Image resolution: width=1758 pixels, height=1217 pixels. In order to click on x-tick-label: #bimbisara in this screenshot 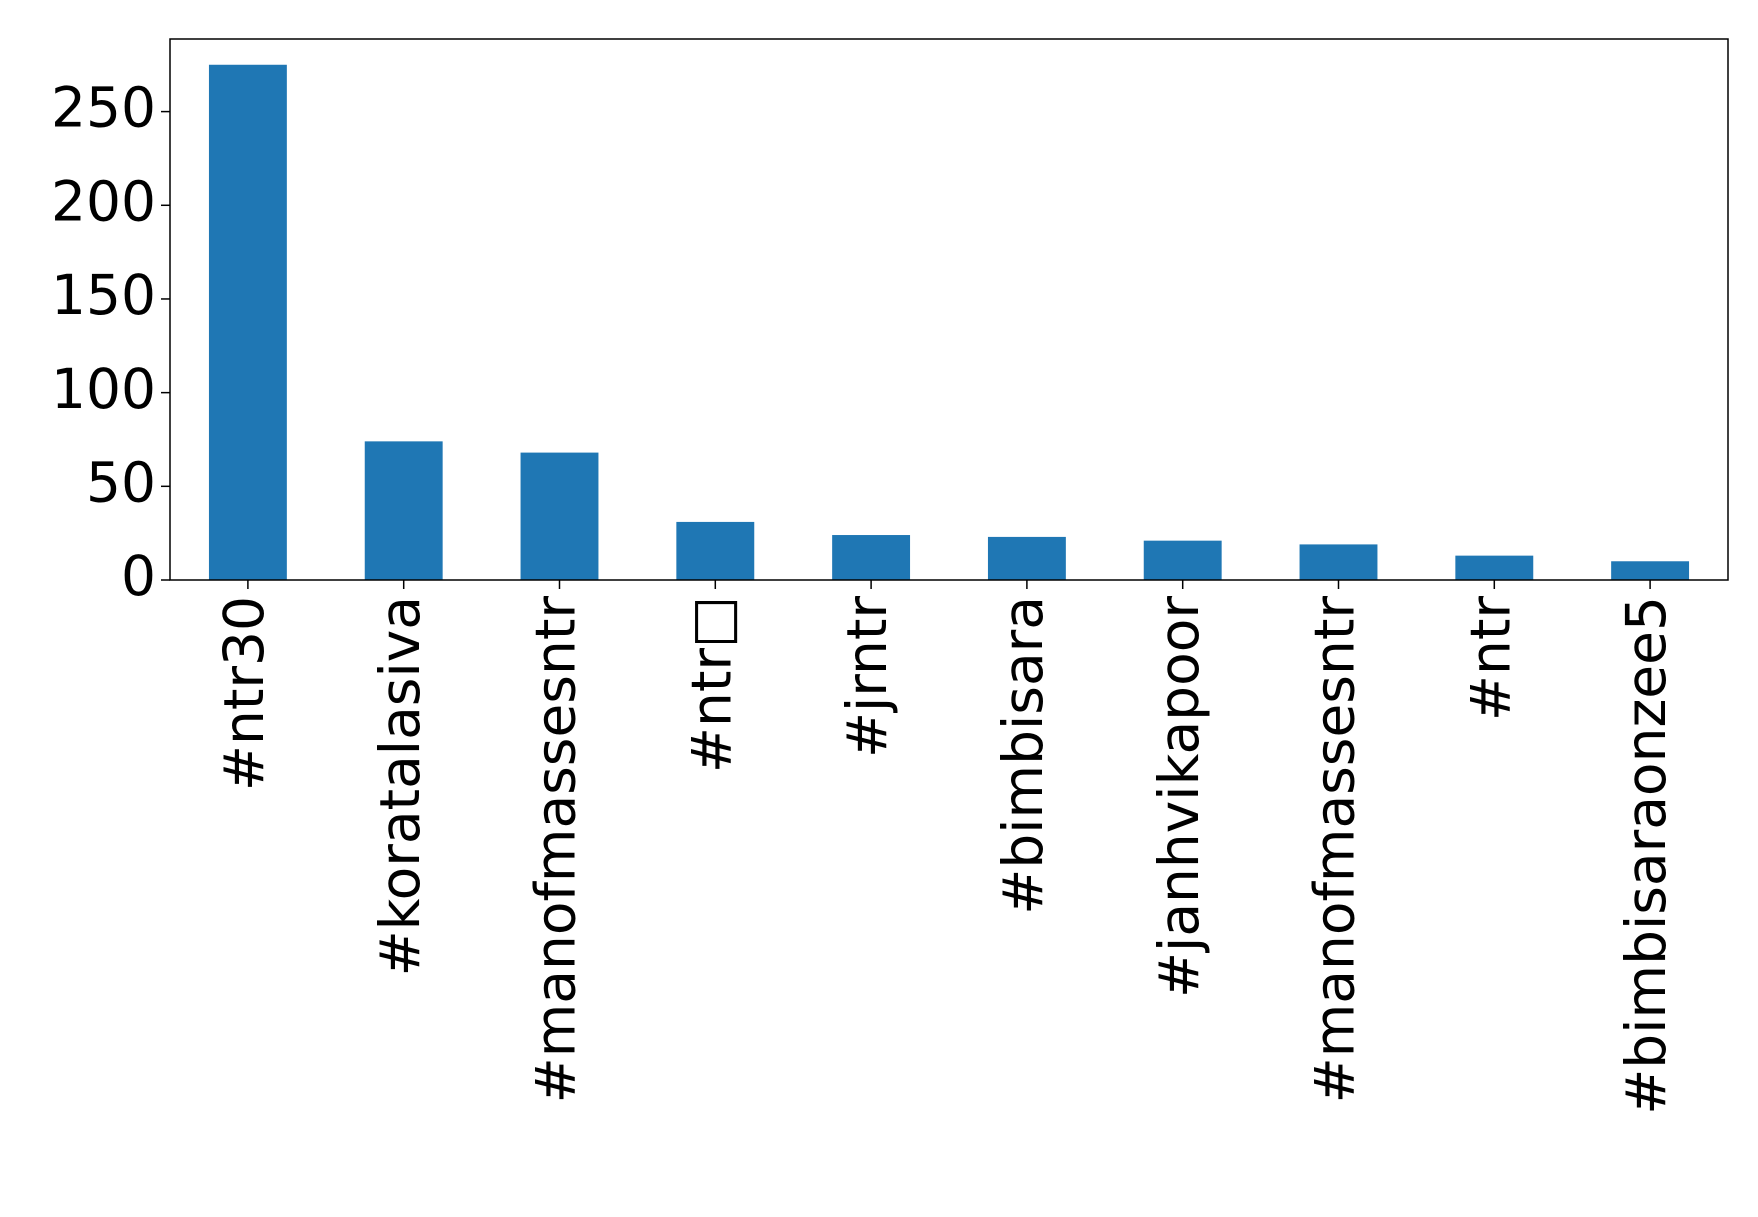, I will do `click(1023, 755)`.